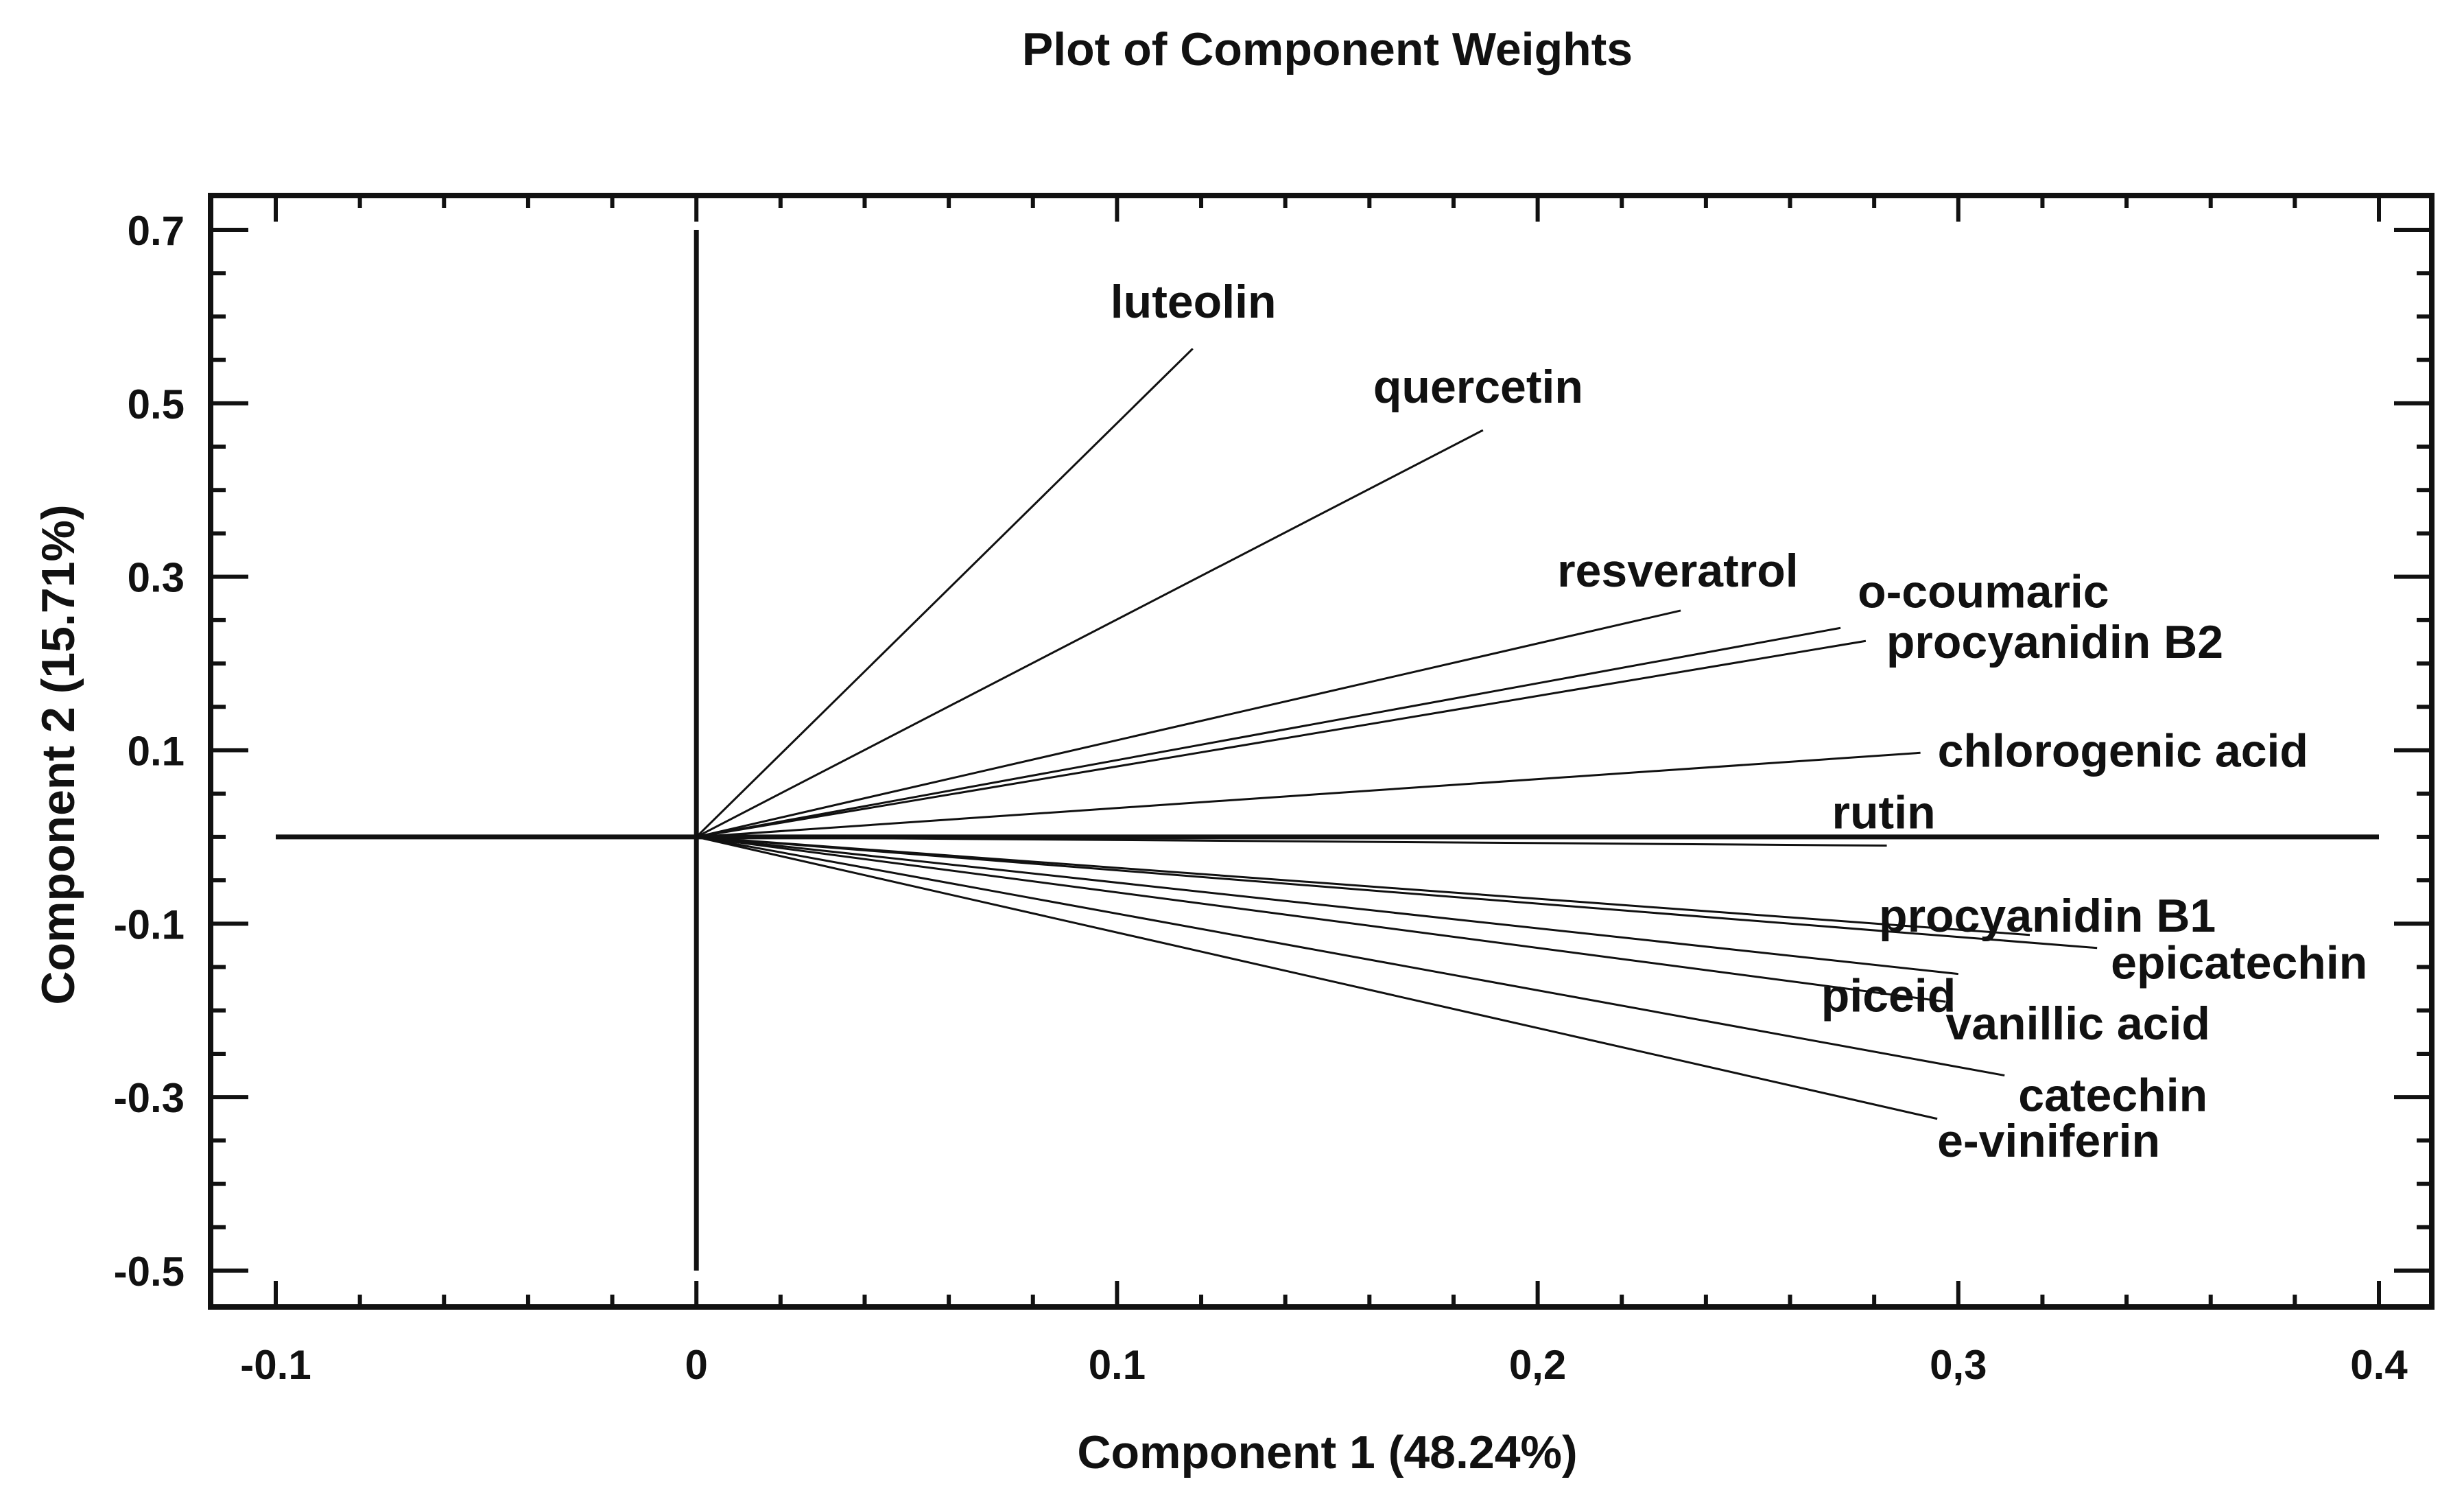  I want to click on label-rutin: rutin, so click(1884, 813).